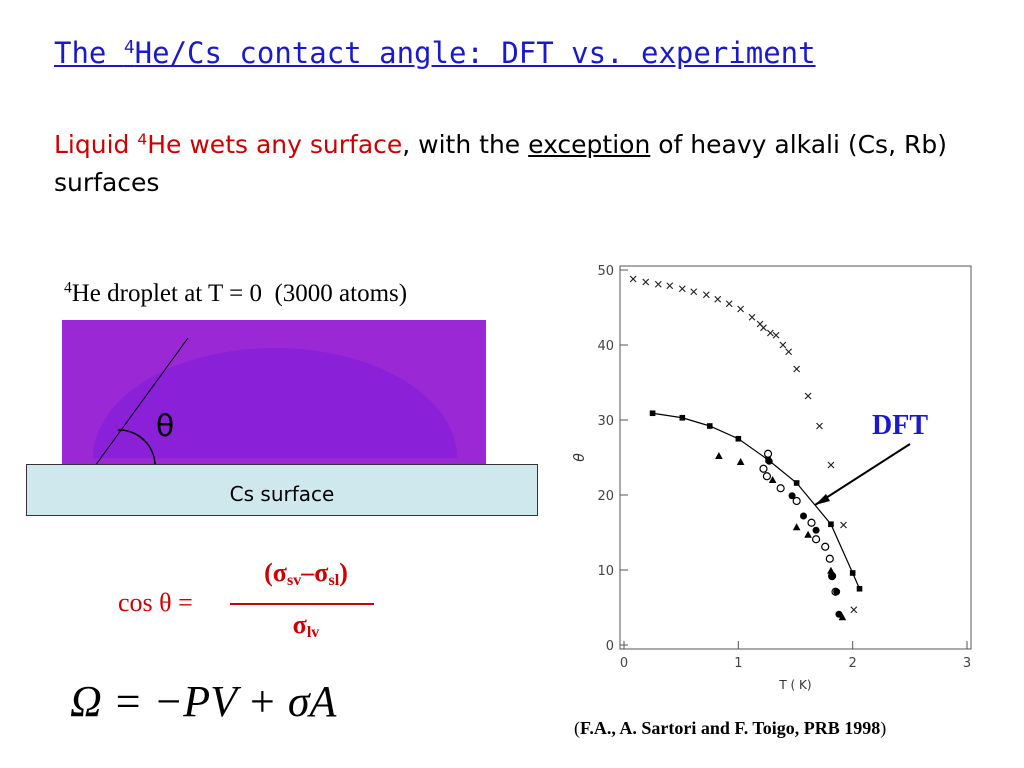 The width and height of the screenshot is (1024, 768). What do you see at coordinates (315, 572) in the screenshot?
I see `num-part: –σ` at bounding box center [315, 572].